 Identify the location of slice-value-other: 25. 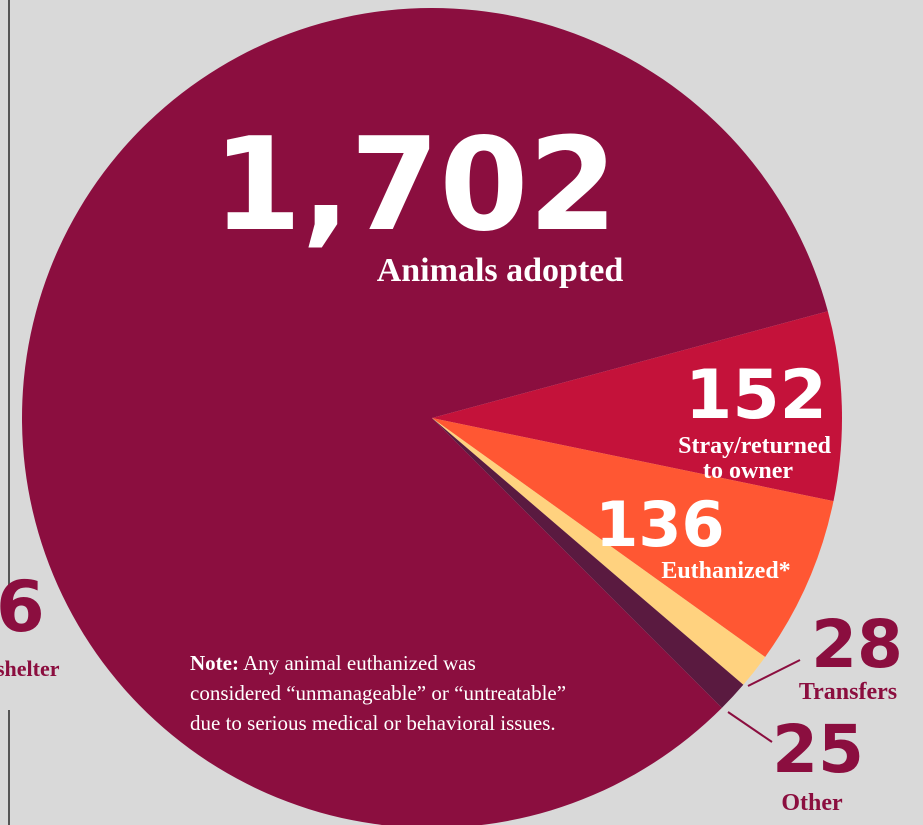
(818, 749).